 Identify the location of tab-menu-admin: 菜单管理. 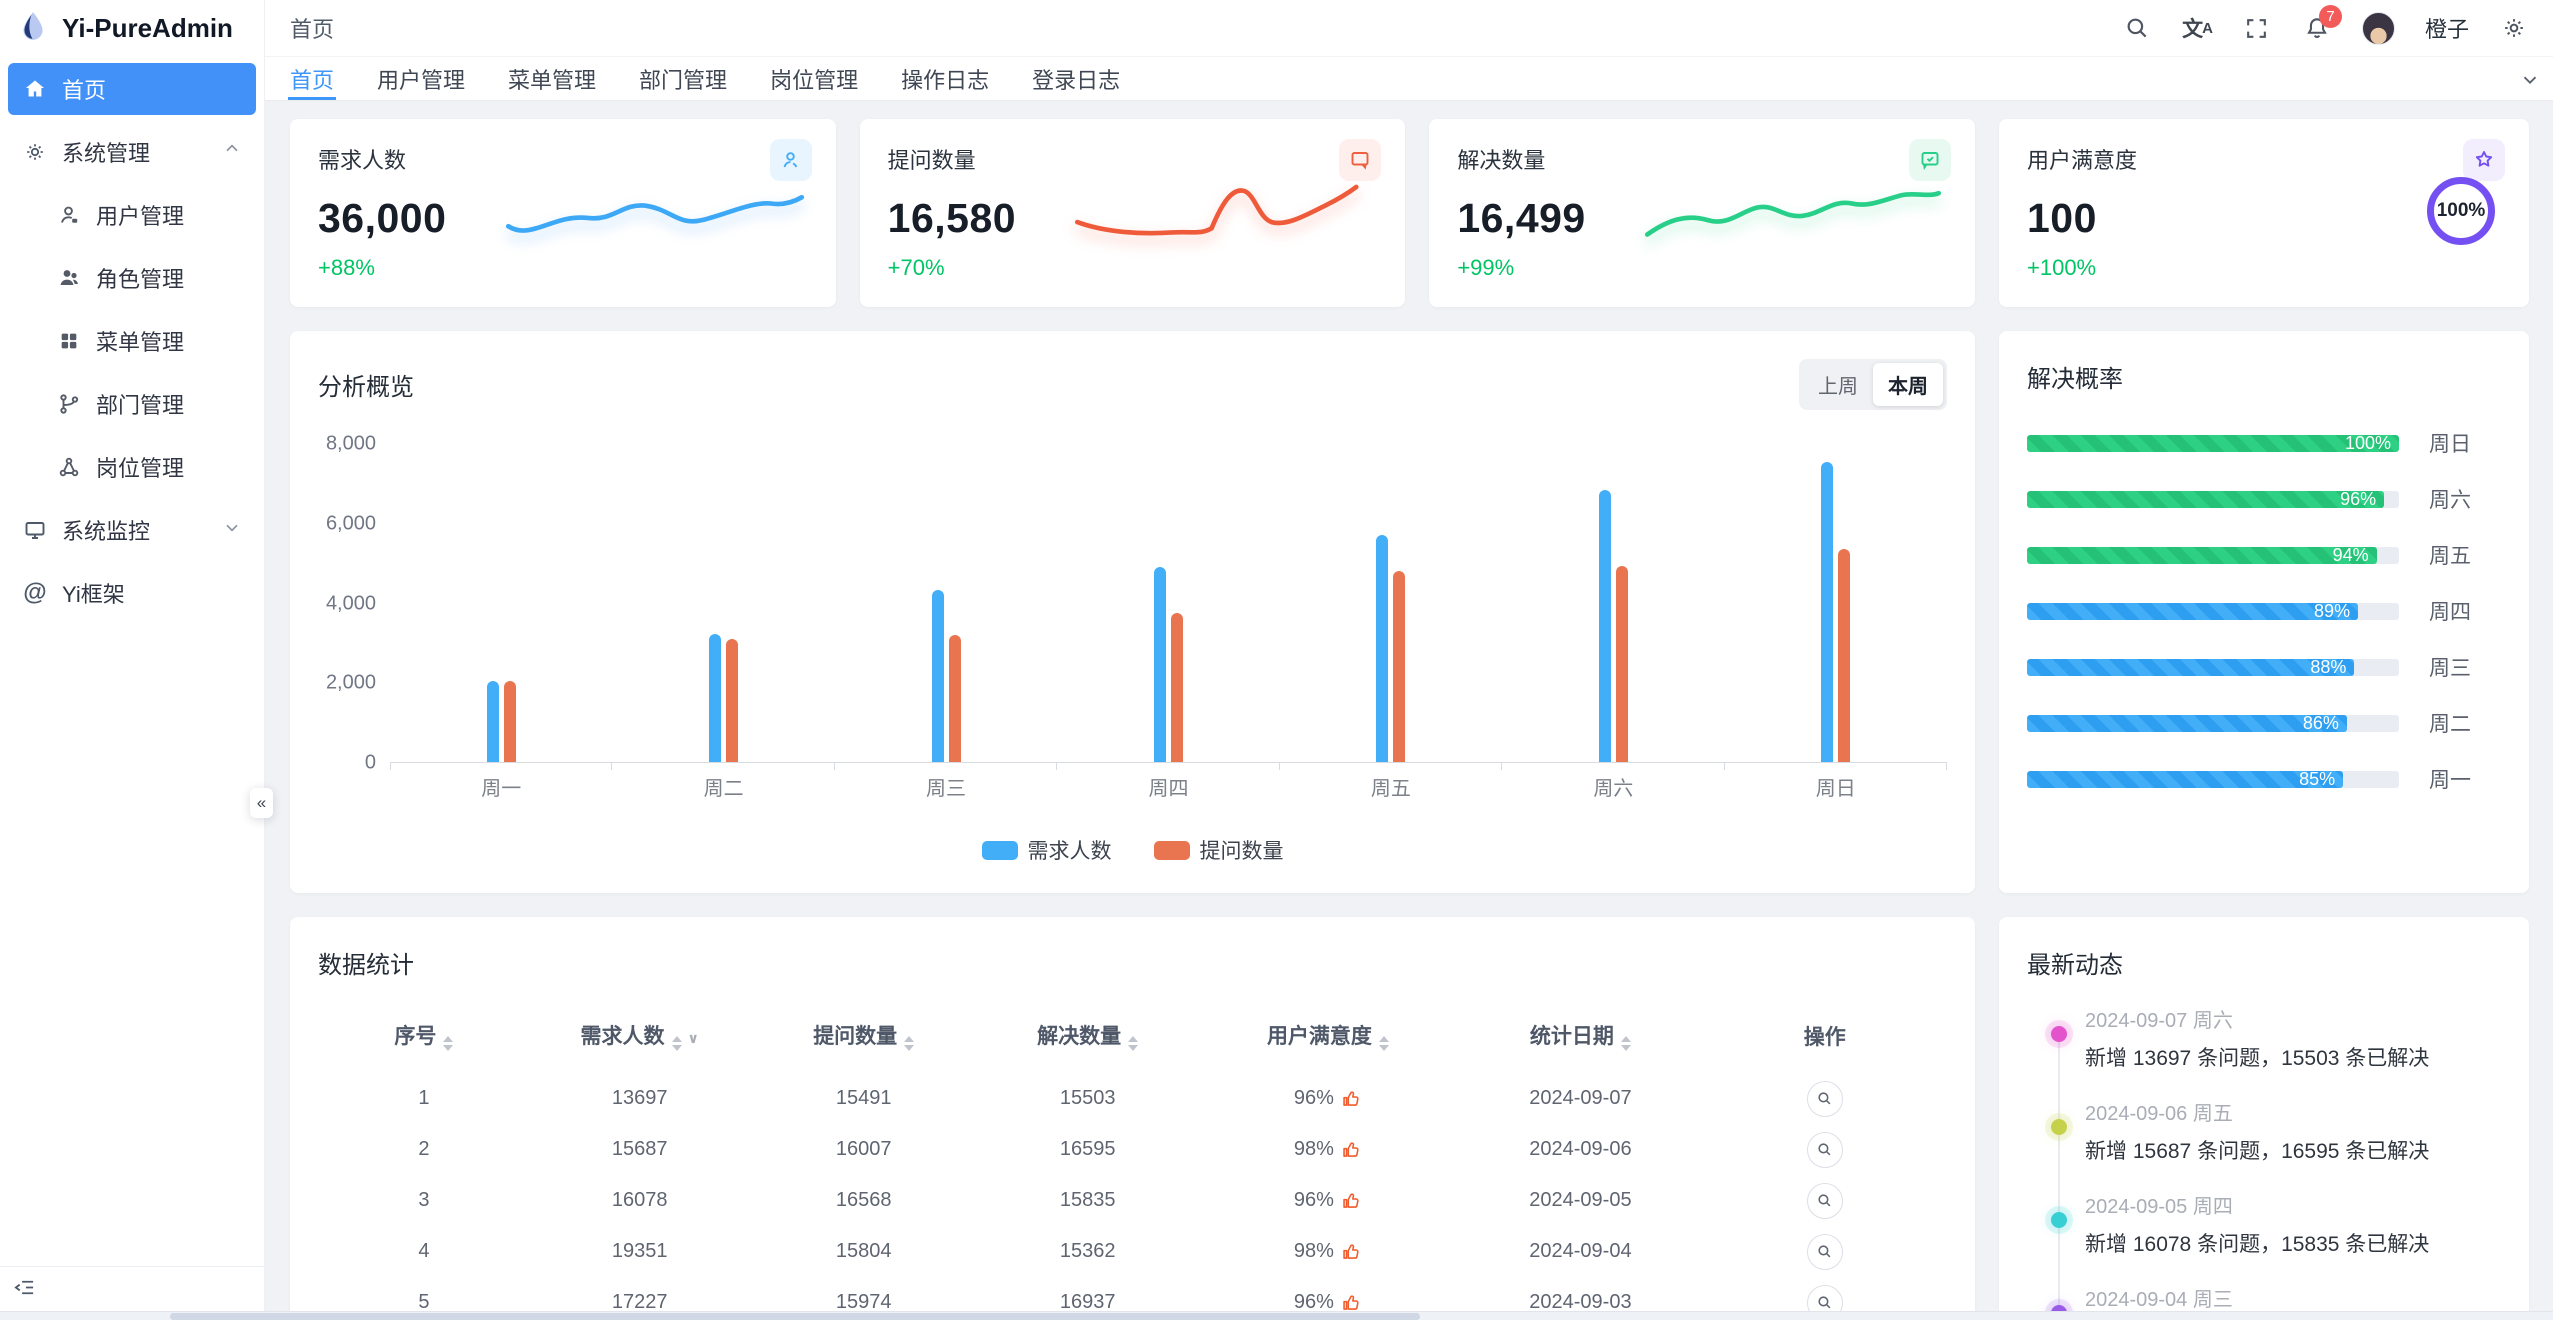
(552, 80).